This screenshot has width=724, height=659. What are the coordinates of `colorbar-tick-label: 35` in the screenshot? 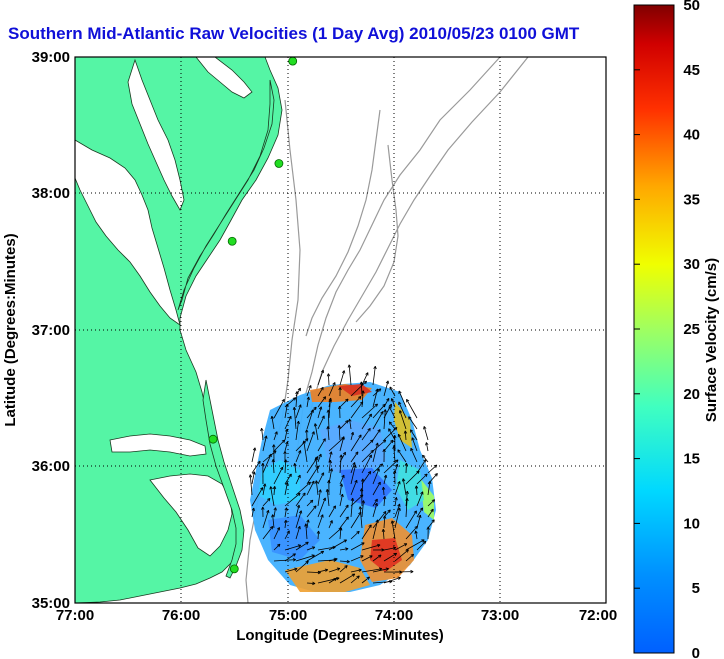 It's located at (691, 199).